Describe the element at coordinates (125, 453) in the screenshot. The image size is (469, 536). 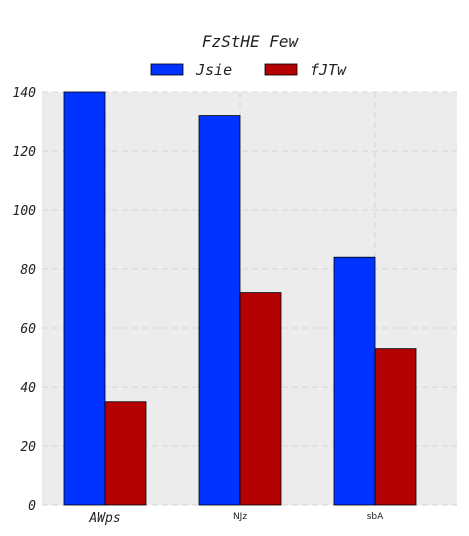
I see `bar-fjtw-awps` at that location.